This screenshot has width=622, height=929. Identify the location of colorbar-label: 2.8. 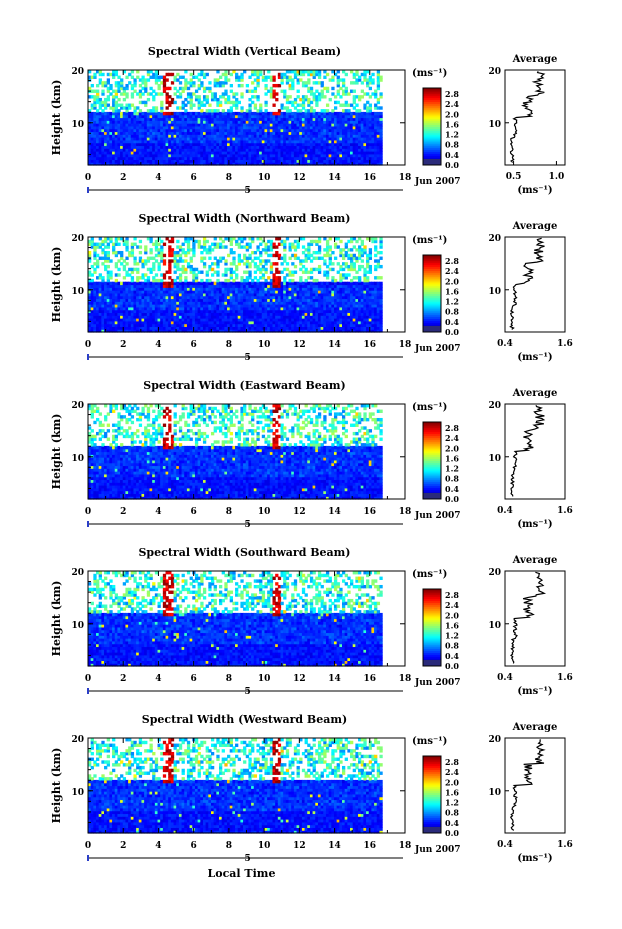
(452, 94).